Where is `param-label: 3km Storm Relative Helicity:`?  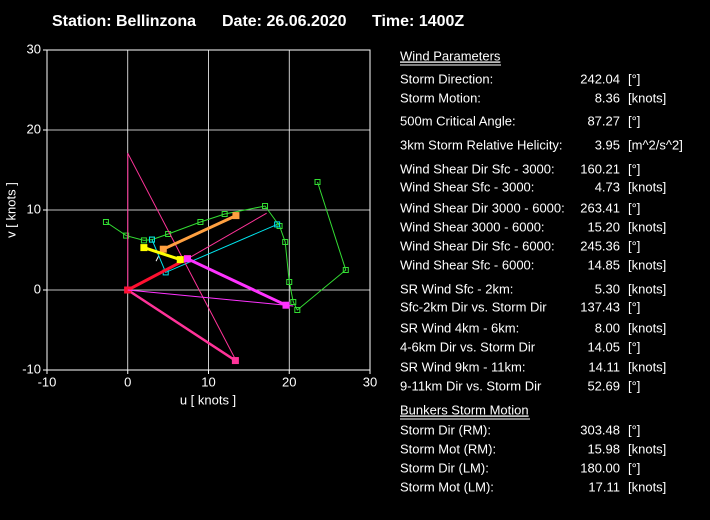
param-label: 3km Storm Relative Helicity: is located at coordinates (481, 144).